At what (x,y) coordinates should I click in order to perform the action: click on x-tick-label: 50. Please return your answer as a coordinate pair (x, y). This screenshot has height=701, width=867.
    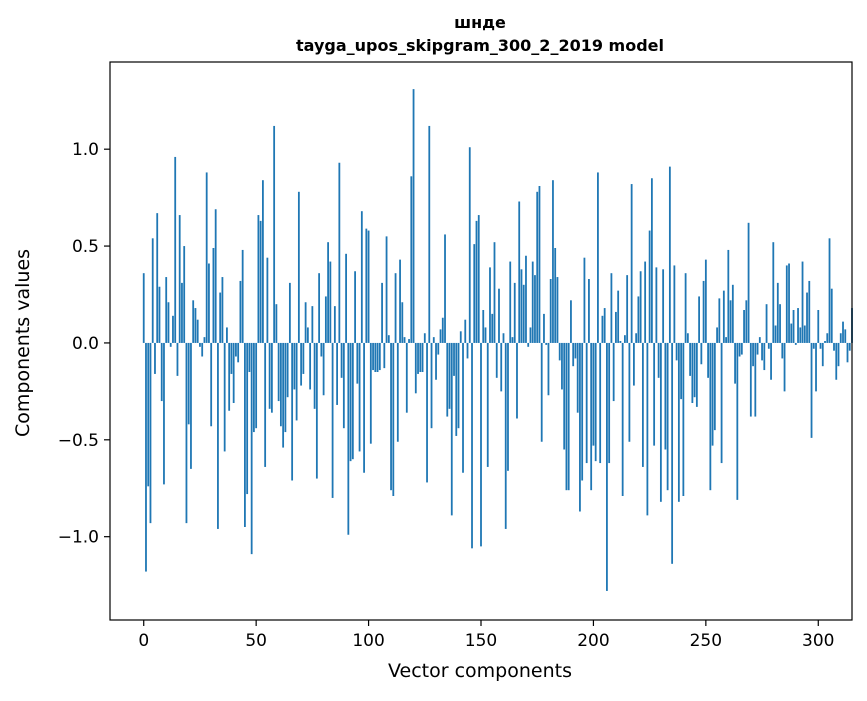
    Looking at the image, I should click on (256, 641).